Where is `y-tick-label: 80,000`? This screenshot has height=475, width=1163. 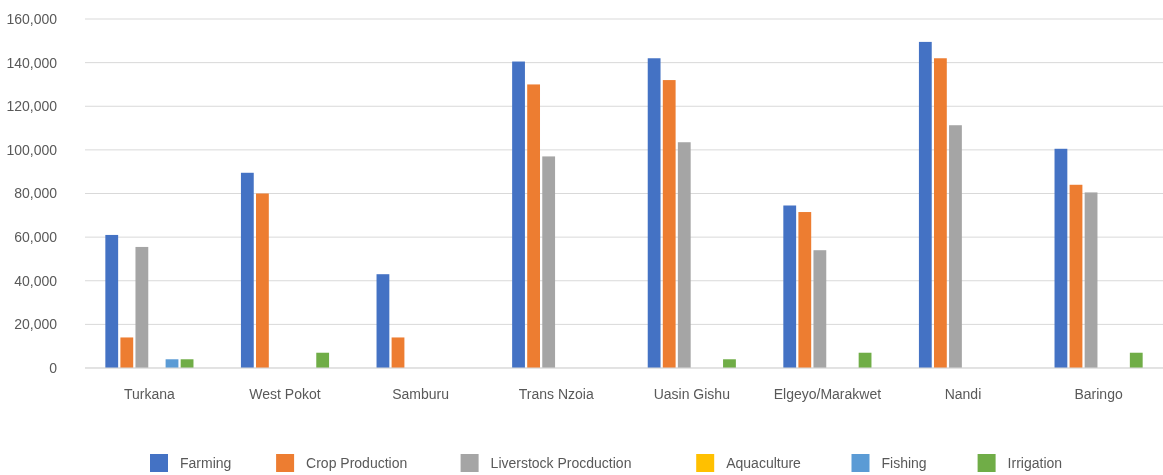
y-tick-label: 80,000 is located at coordinates (36, 193).